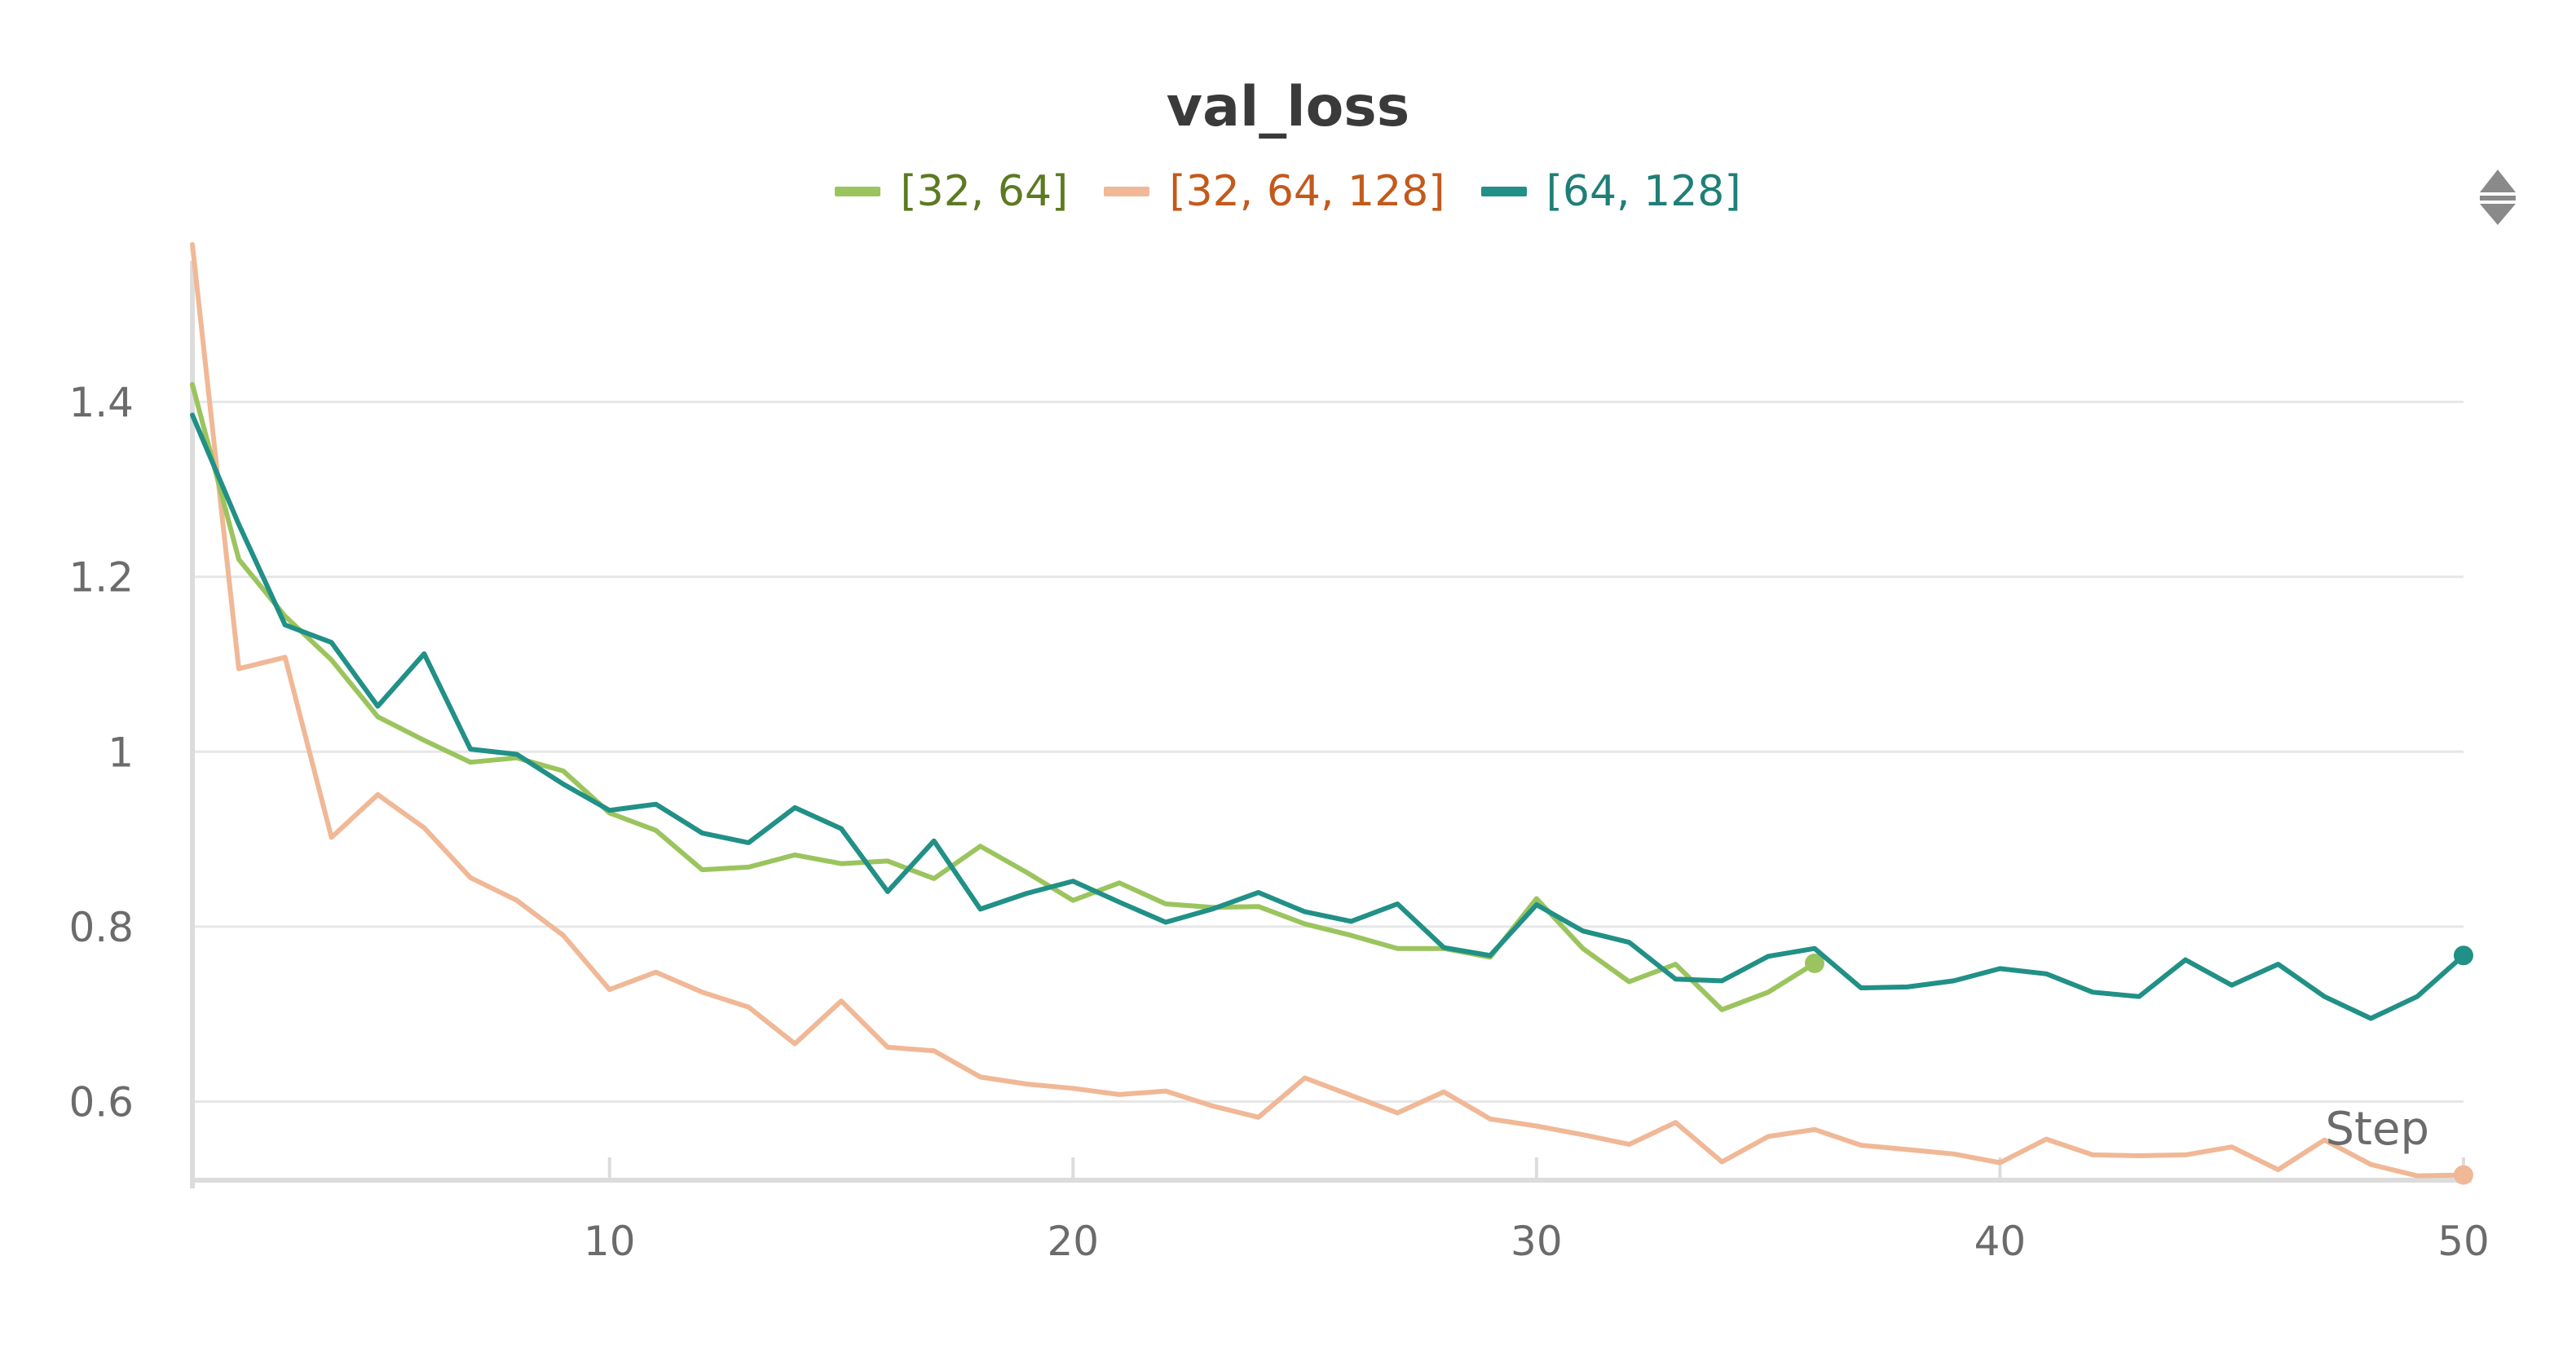  What do you see at coordinates (610, 1241) in the screenshot?
I see `x-tick-label: 10` at bounding box center [610, 1241].